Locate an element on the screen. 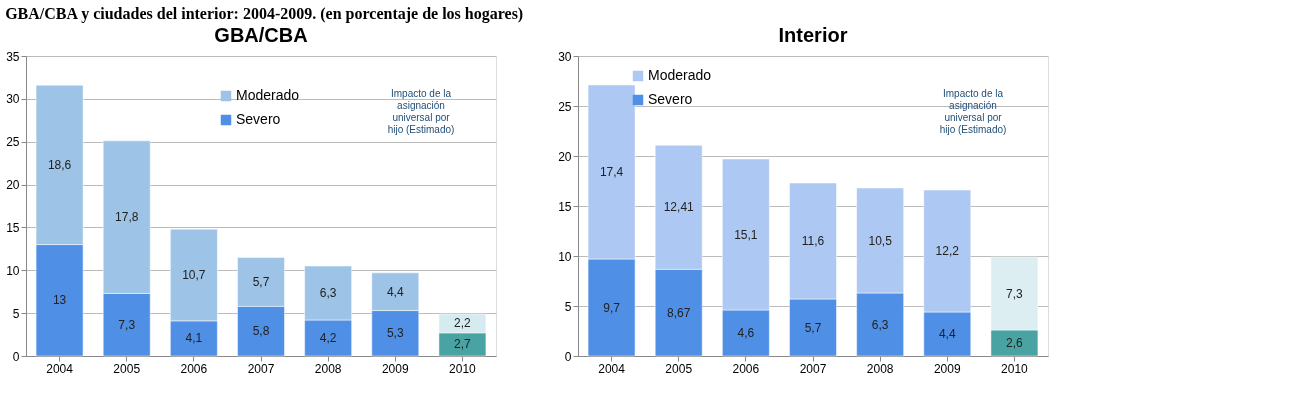  data-label: 17,4 is located at coordinates (611, 172).